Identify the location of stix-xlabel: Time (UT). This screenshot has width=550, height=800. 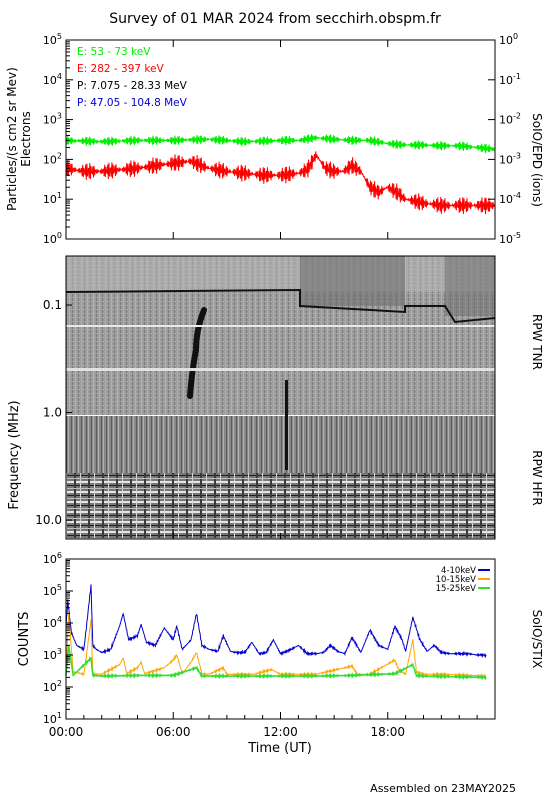
(279, 748).